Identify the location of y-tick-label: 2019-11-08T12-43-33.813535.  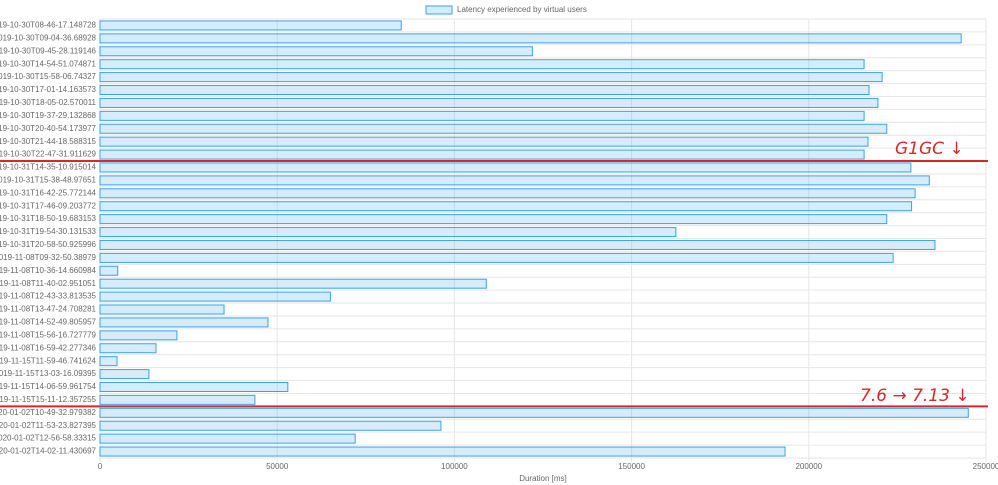
(48, 296).